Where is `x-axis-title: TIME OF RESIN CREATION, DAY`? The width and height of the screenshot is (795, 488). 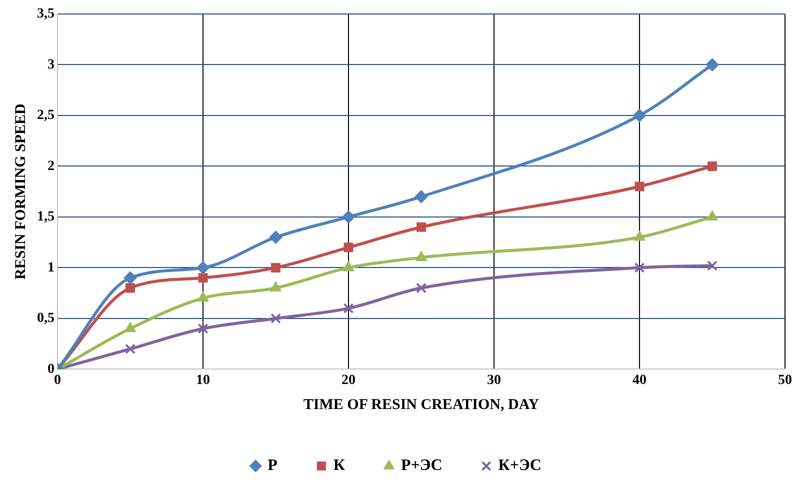
x-axis-title: TIME OF RESIN CREATION, DAY is located at coordinates (421, 404).